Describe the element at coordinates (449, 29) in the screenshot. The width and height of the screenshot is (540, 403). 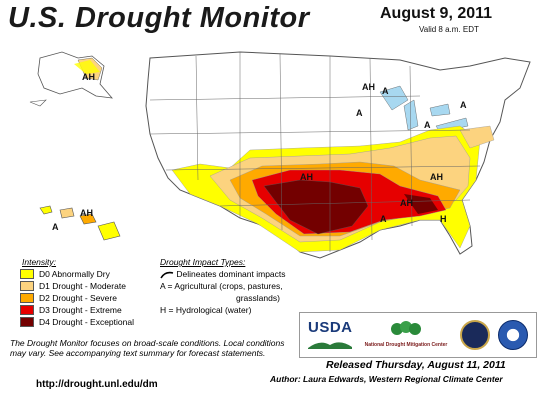
I see `valid-time: Valid 8 a.m. EDT` at that location.